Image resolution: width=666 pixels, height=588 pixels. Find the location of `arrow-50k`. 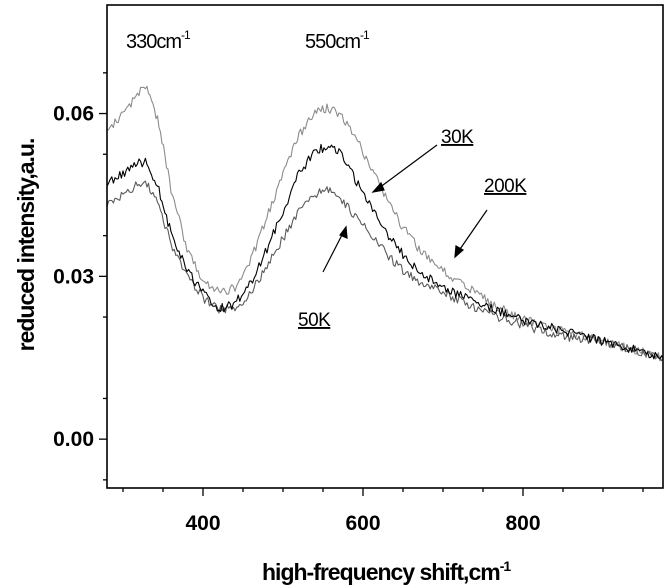

arrow-50k is located at coordinates (333, 252).